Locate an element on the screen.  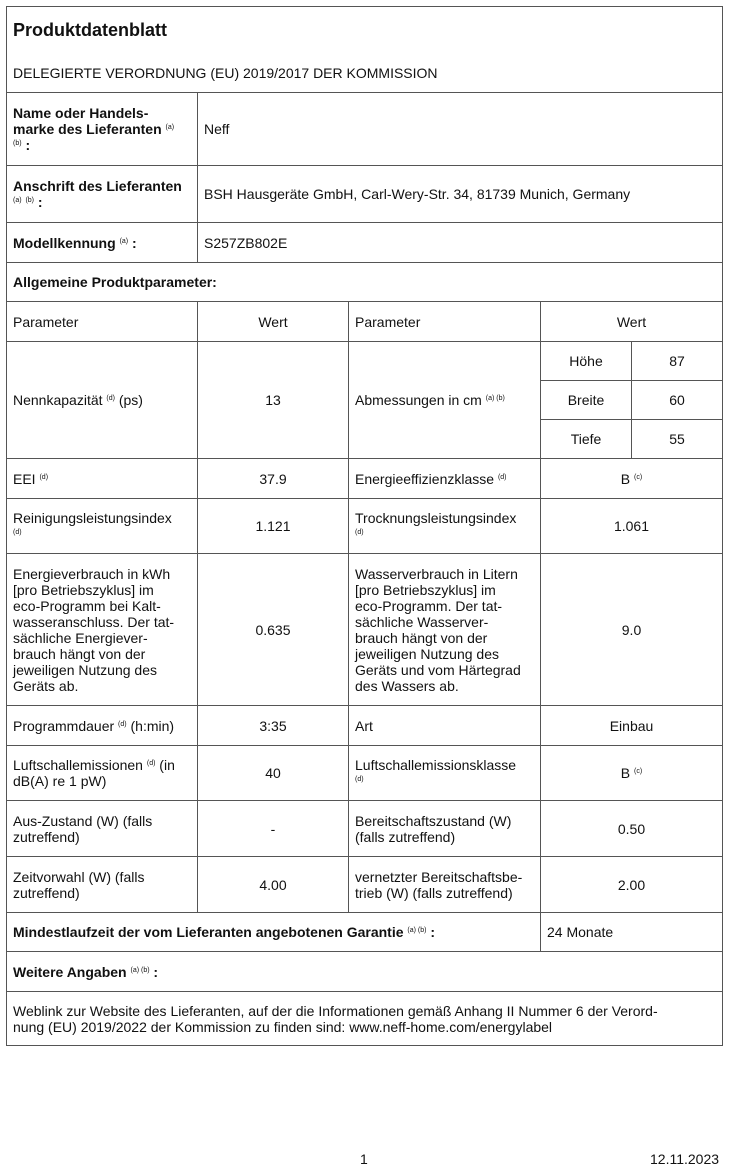
param-value: 0.50 is located at coordinates (631, 828).